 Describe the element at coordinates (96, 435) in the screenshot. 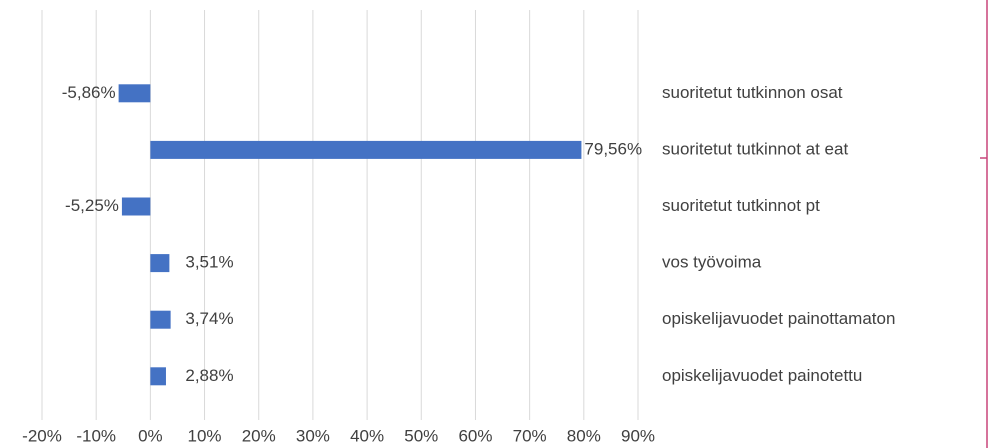

I see `x-tick-label: -10%` at that location.